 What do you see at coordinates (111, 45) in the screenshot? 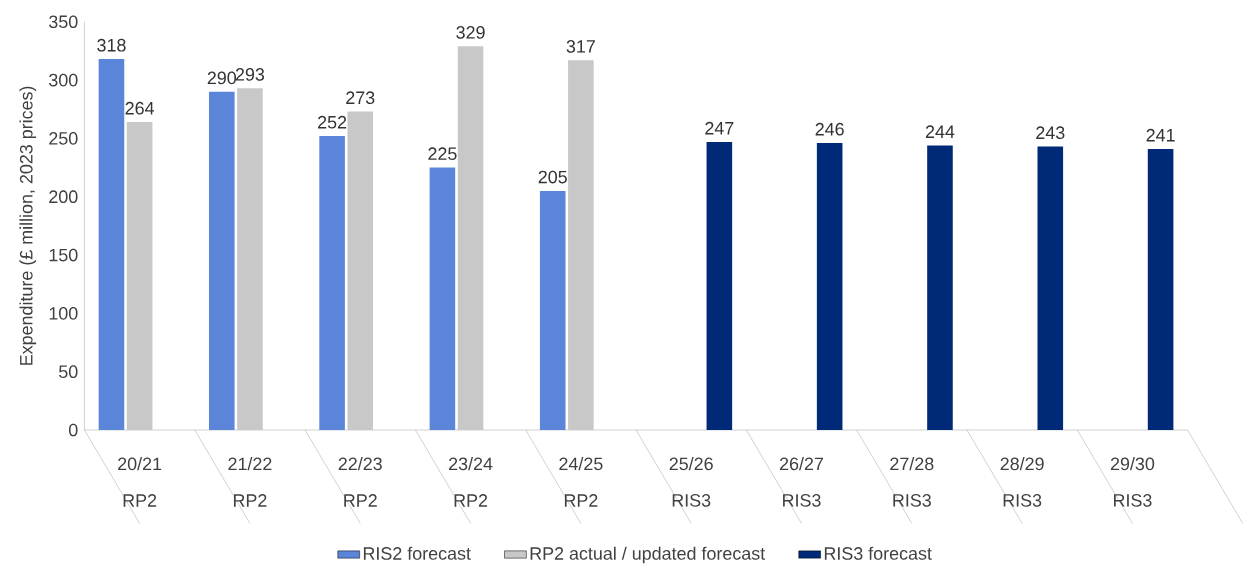
I see `data-label: 318` at bounding box center [111, 45].